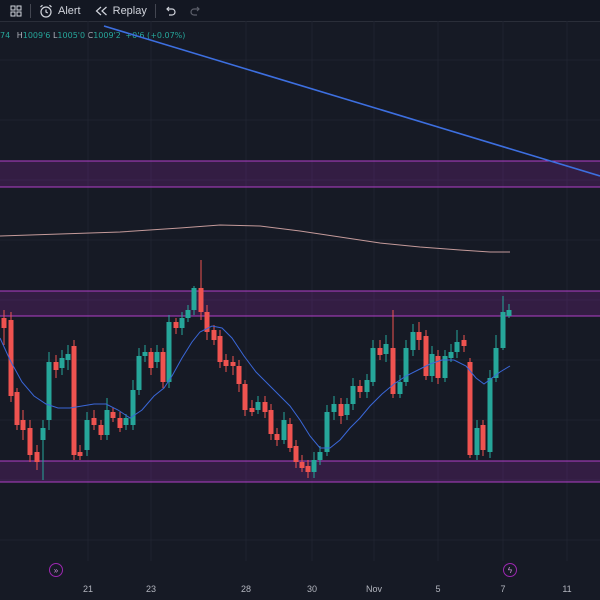 The image size is (600, 600). I want to click on low-label: L, so click(55, 35).